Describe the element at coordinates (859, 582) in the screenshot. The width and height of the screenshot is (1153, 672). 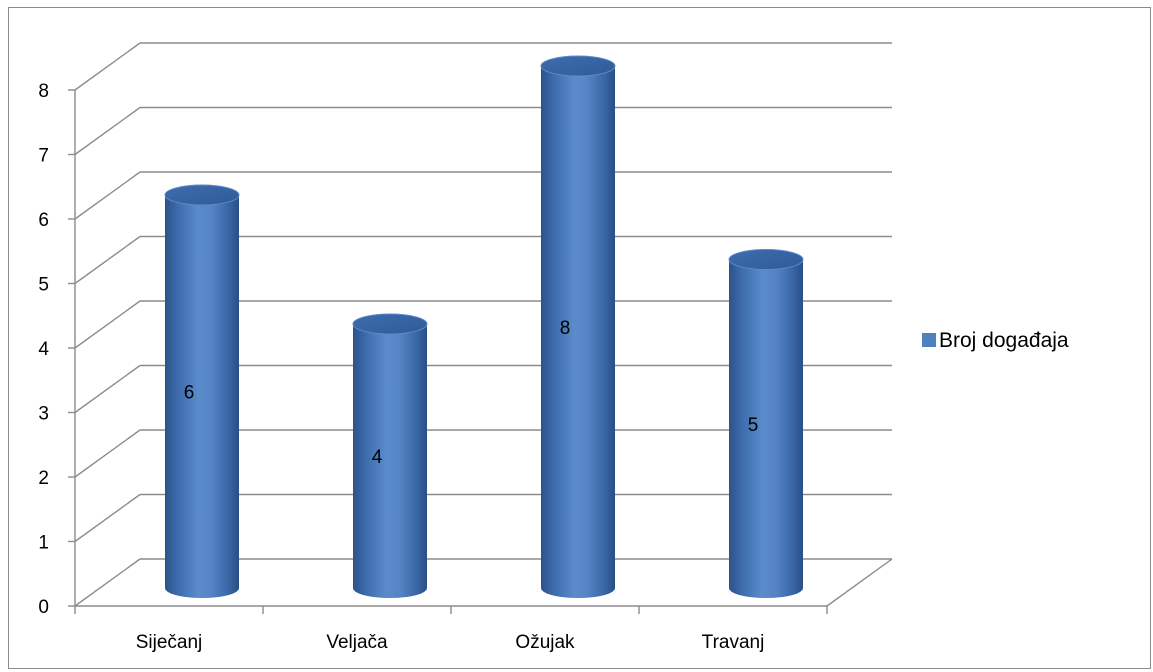
I see `floor-right-edge` at that location.